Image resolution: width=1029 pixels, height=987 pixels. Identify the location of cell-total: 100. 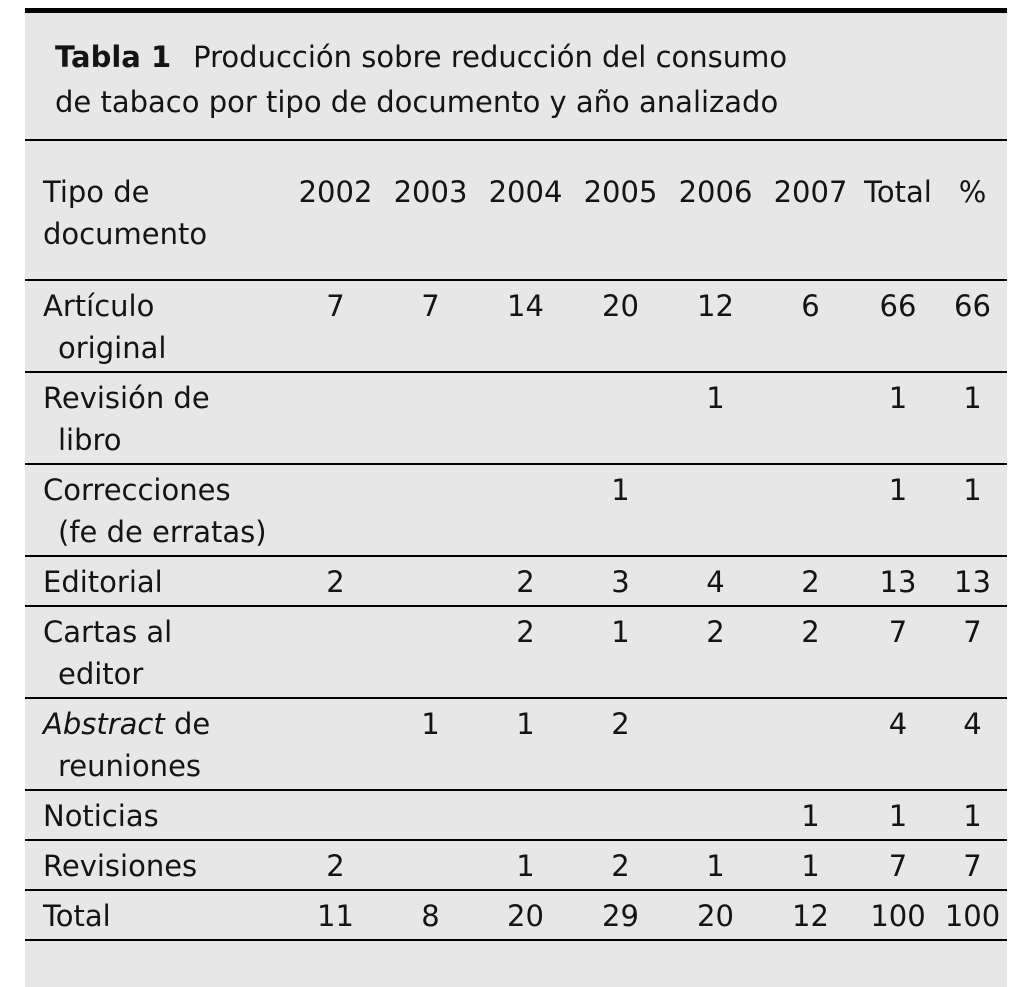
(898, 915).